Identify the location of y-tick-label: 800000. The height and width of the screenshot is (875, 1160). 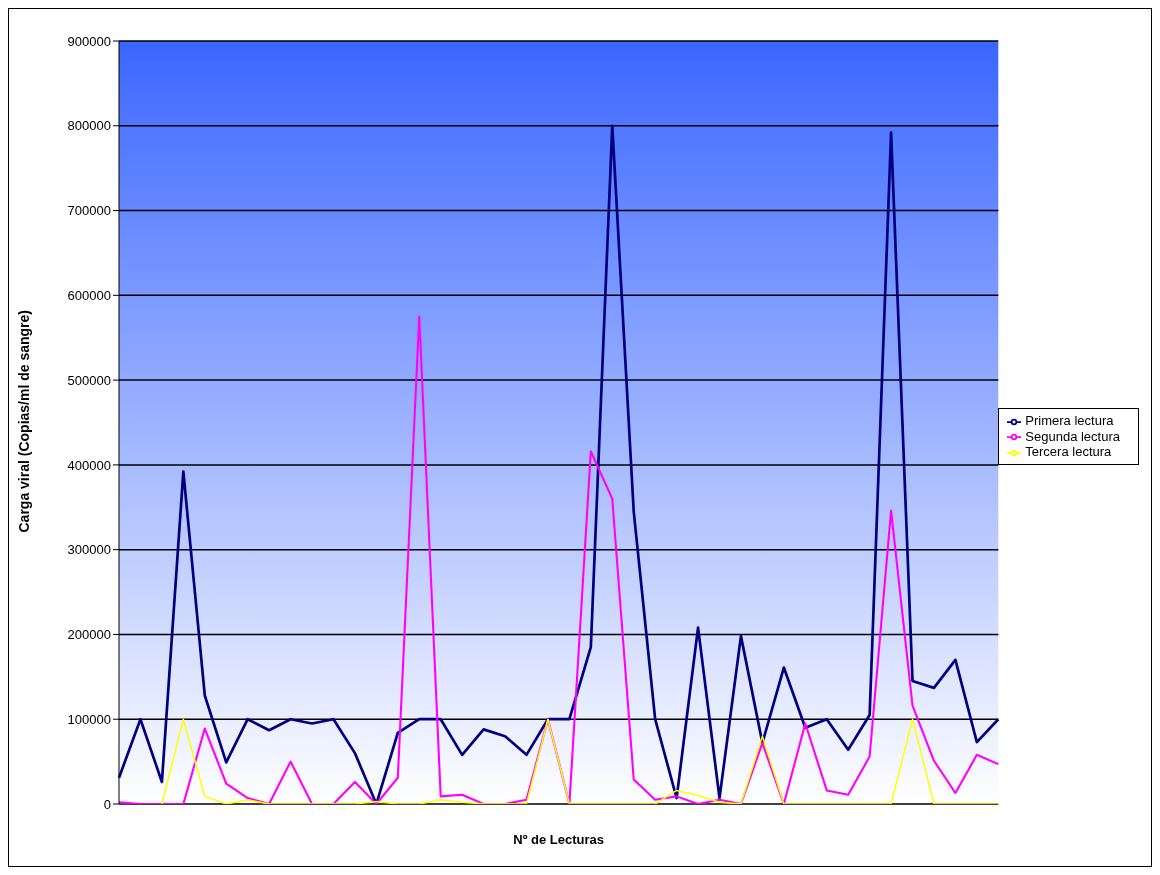
(89, 126).